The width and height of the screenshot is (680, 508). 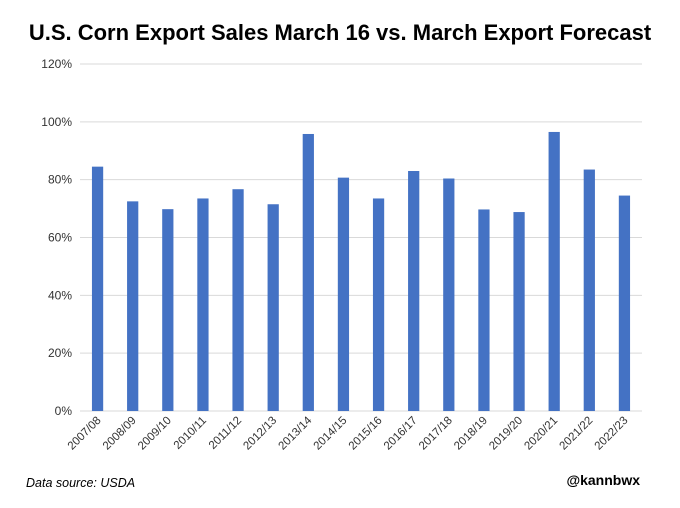 I want to click on x-tick-label: 2017/18, so click(x=436, y=434).